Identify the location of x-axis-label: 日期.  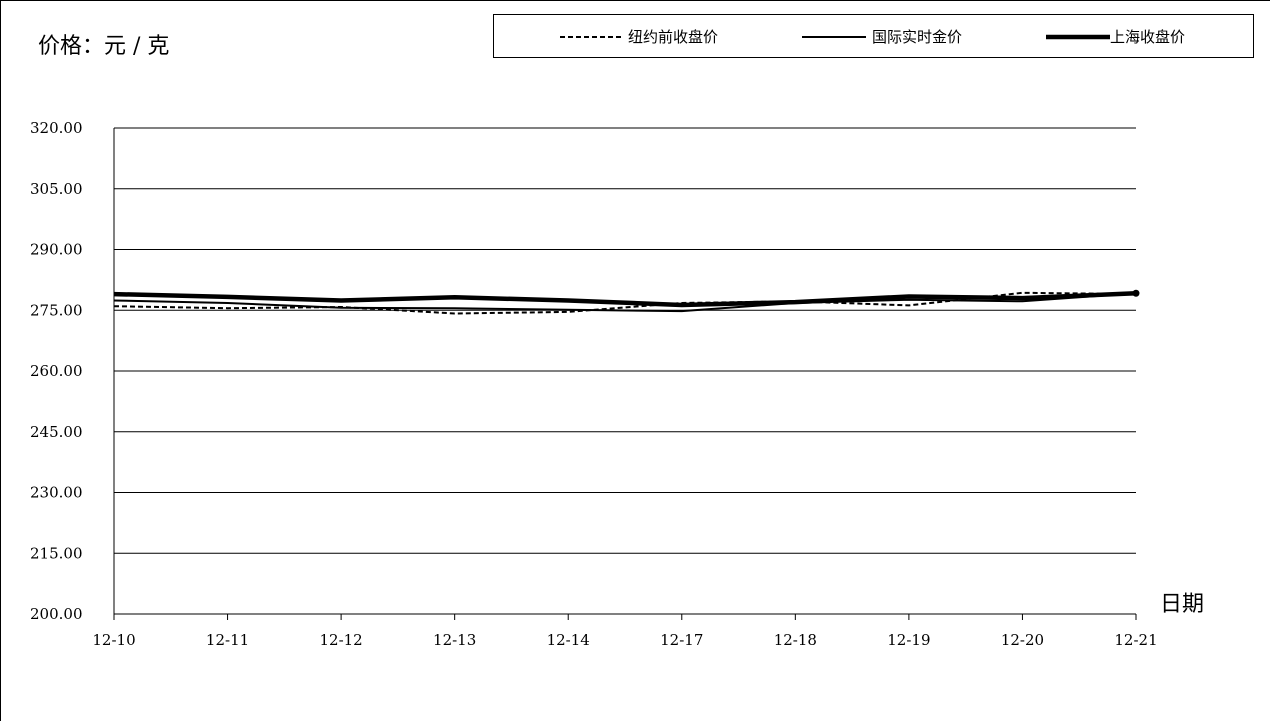
(1182, 604).